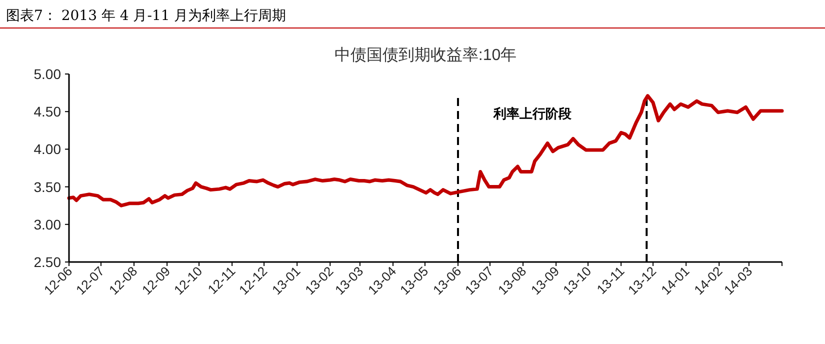 The height and width of the screenshot is (344, 825). Describe the element at coordinates (48, 149) in the screenshot. I see `y-tick-label: 4.00` at that location.